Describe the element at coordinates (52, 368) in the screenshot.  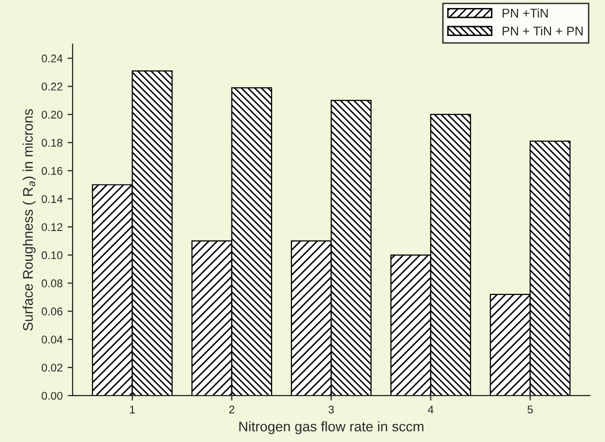
I see `y-tick-label: 0.02` at that location.